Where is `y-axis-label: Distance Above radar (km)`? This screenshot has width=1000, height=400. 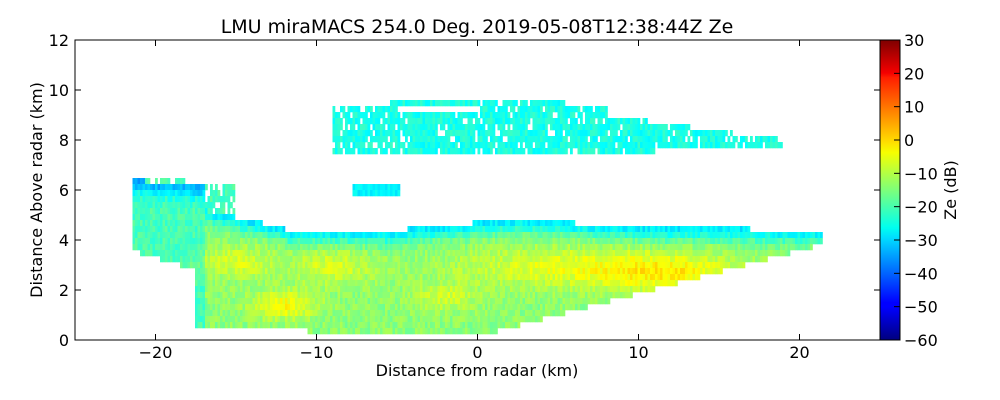 y-axis-label: Distance Above radar (km) is located at coordinates (36, 190).